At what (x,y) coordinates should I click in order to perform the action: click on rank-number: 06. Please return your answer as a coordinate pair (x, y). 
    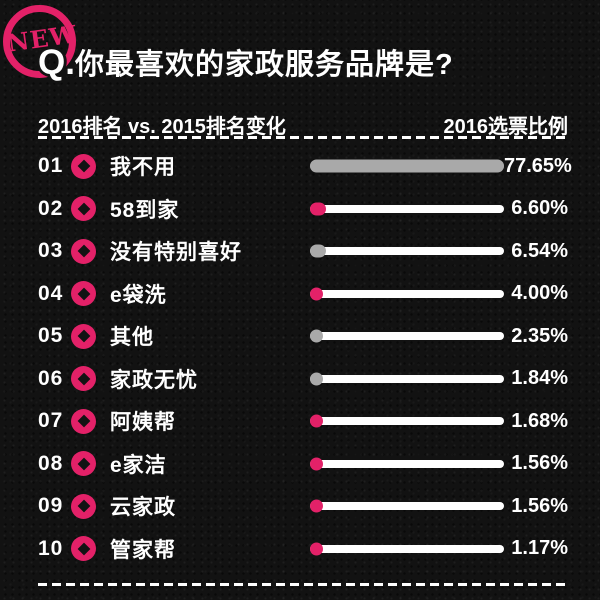
    Looking at the image, I should click on (51, 378).